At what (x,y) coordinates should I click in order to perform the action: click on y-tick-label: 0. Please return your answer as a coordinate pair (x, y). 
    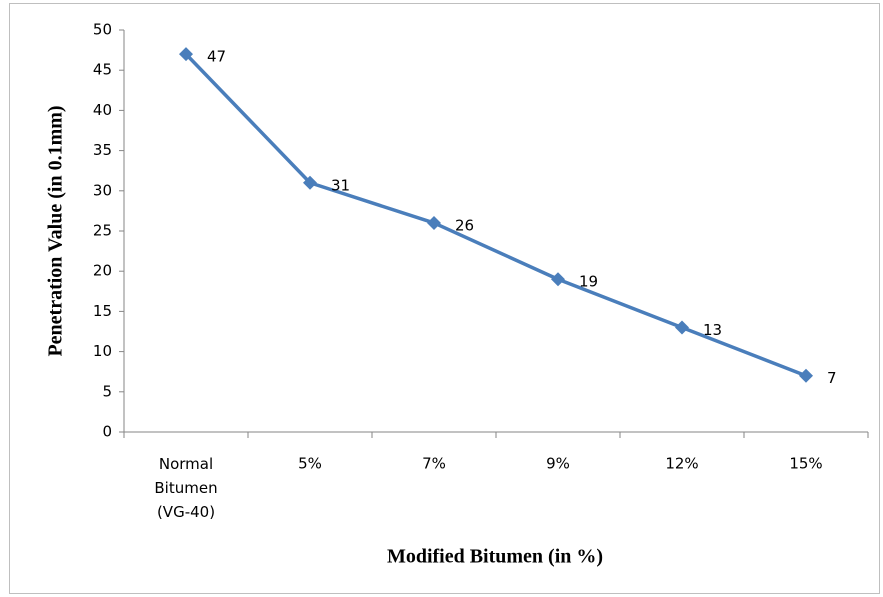
    Looking at the image, I should click on (107, 432).